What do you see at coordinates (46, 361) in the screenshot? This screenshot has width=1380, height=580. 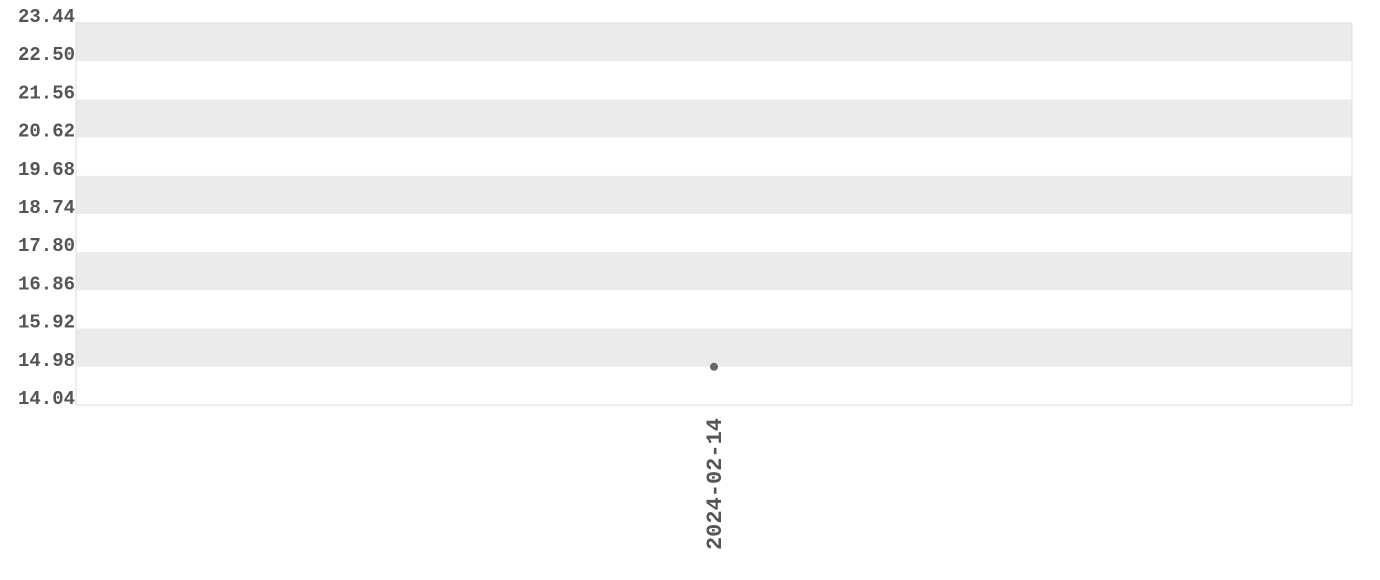 I see `y-tick-label: 14.98` at bounding box center [46, 361].